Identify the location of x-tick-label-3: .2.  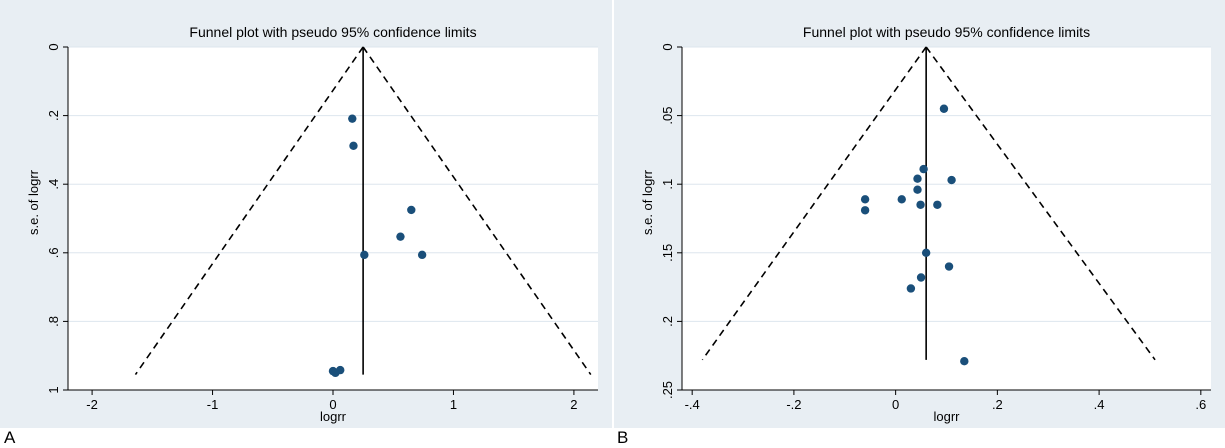
(997, 404).